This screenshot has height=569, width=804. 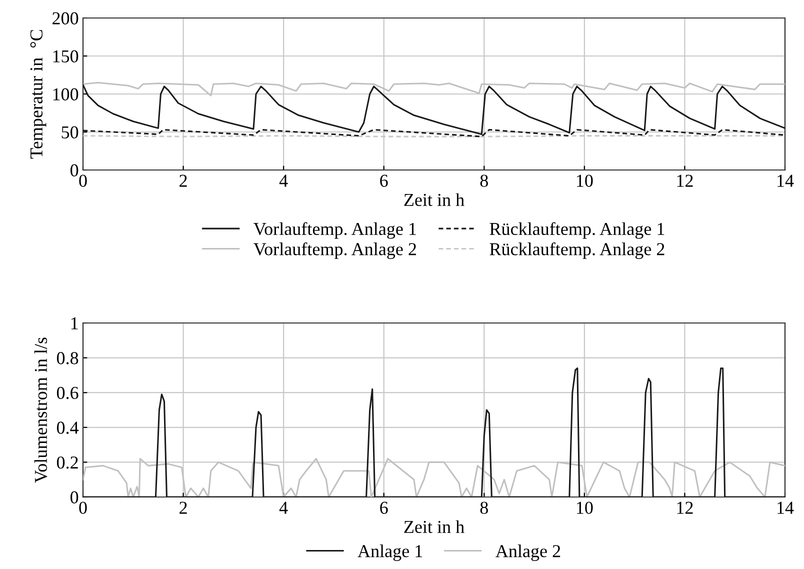 What do you see at coordinates (67, 428) in the screenshot?
I see `y-tick-label: 0.4` at bounding box center [67, 428].